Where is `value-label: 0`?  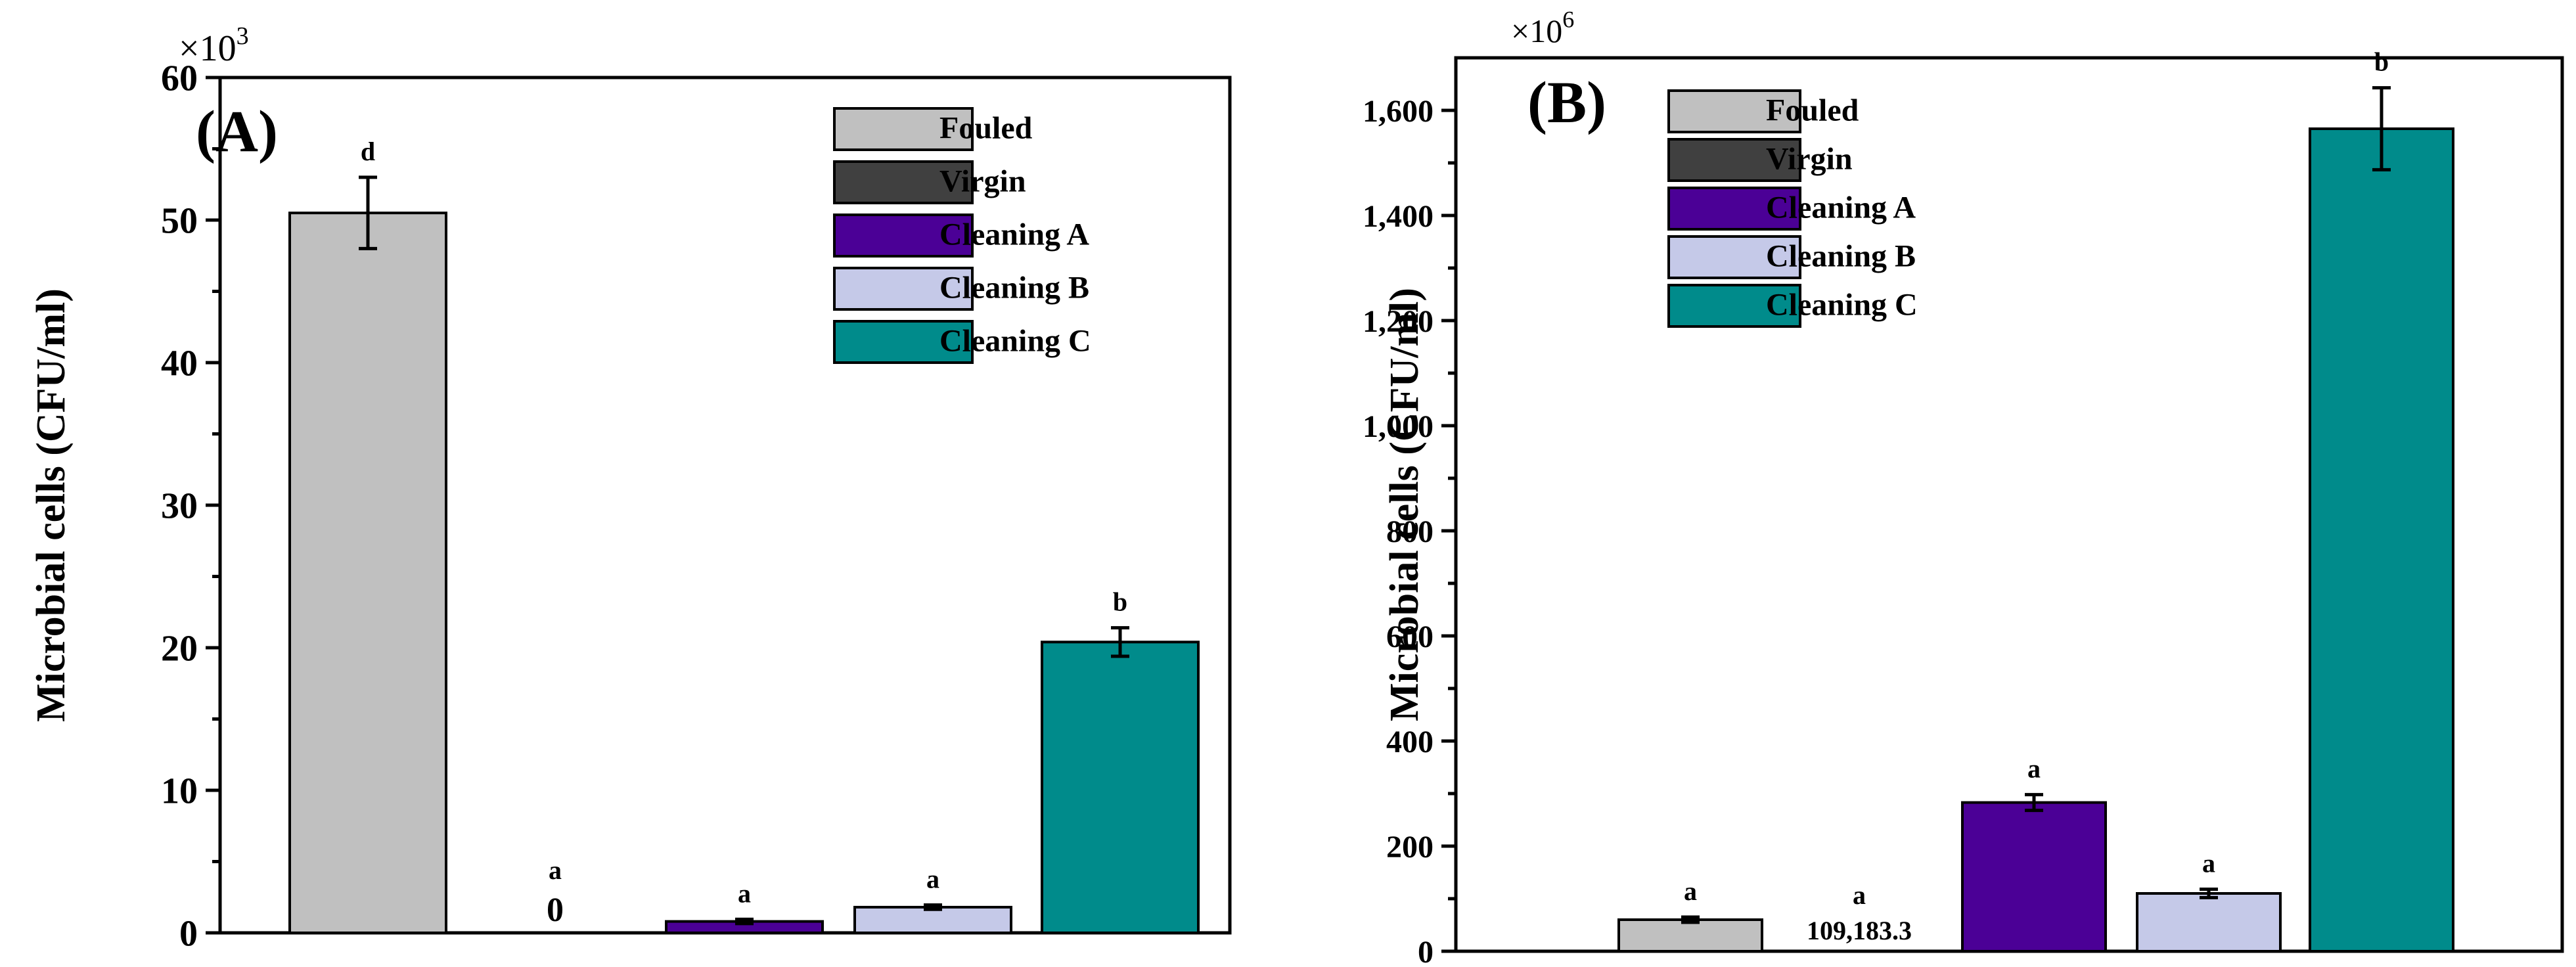
value-label: 0 is located at coordinates (555, 910).